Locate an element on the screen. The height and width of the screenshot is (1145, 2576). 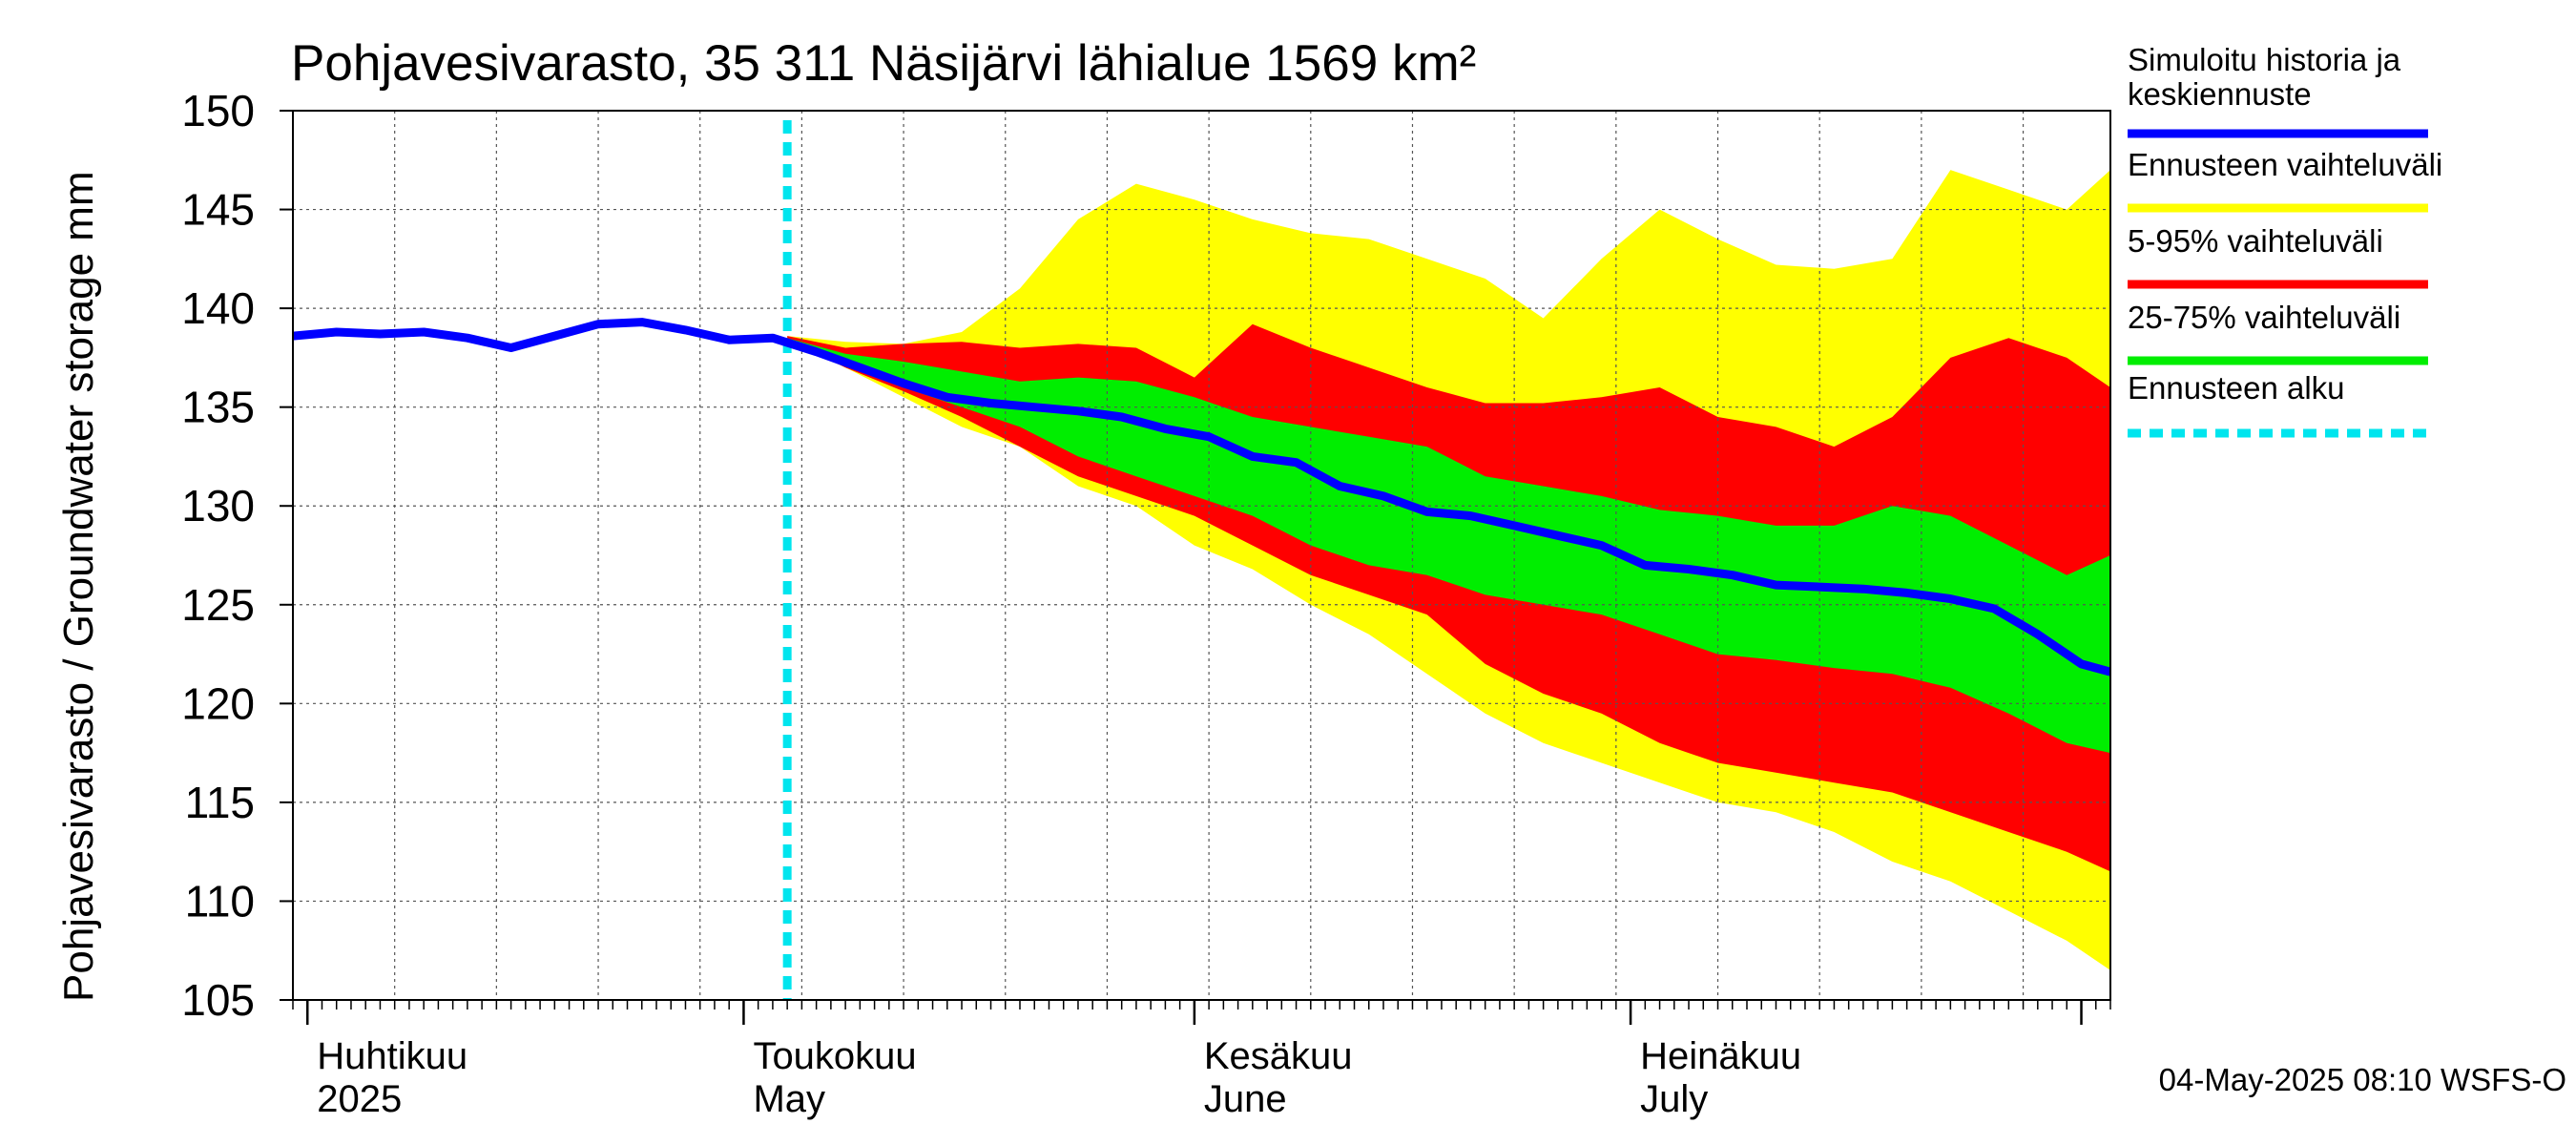
legend-label: Ennusteen alku is located at coordinates (2236, 388).